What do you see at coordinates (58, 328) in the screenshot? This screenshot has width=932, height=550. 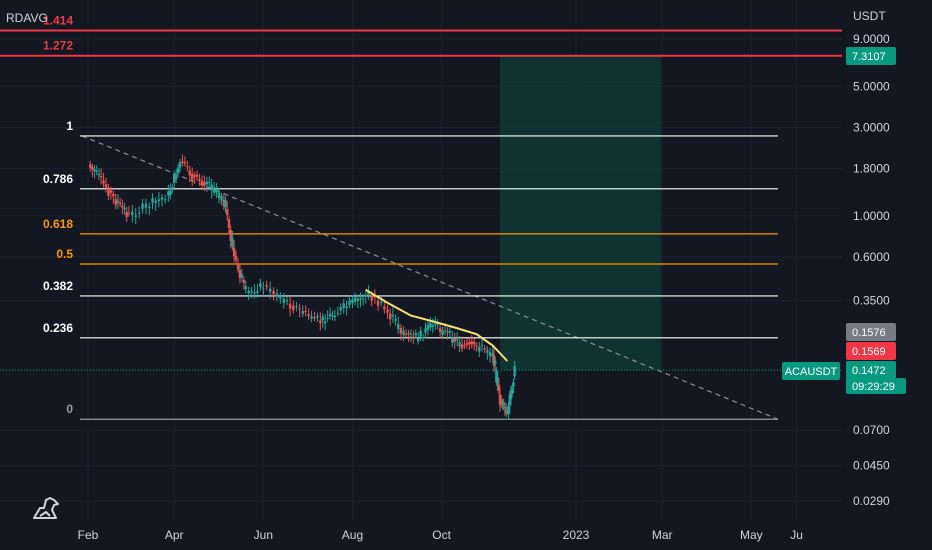 I see `fib-level-label: 0.236` at bounding box center [58, 328].